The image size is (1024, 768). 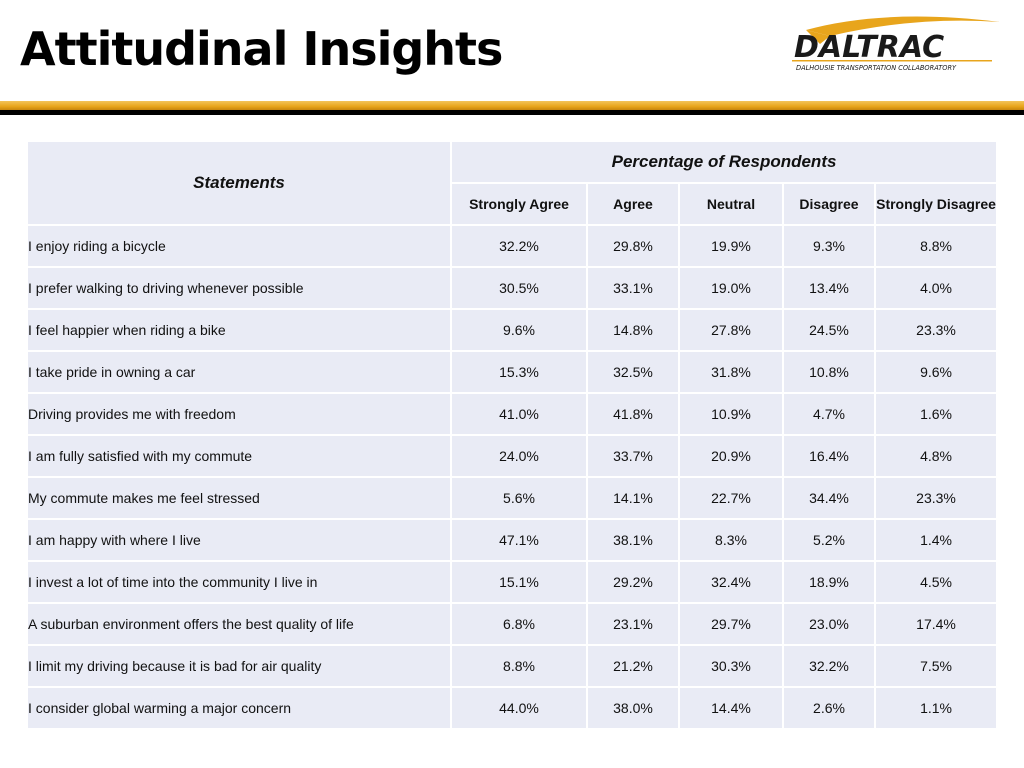 I want to click on percentage-cell: 22.7%, so click(x=732, y=499).